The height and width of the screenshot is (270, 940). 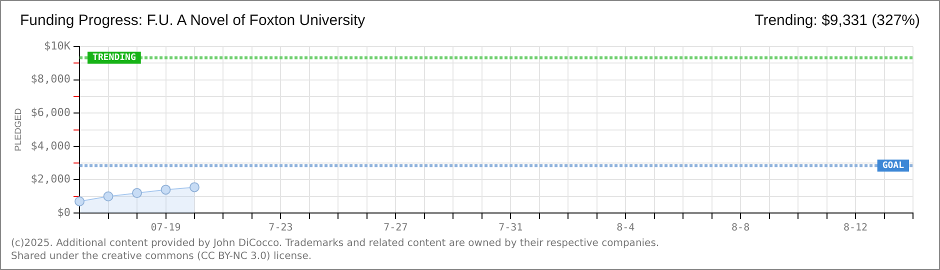 What do you see at coordinates (50, 79) in the screenshot?
I see `y-tick-label: $8,000` at bounding box center [50, 79].